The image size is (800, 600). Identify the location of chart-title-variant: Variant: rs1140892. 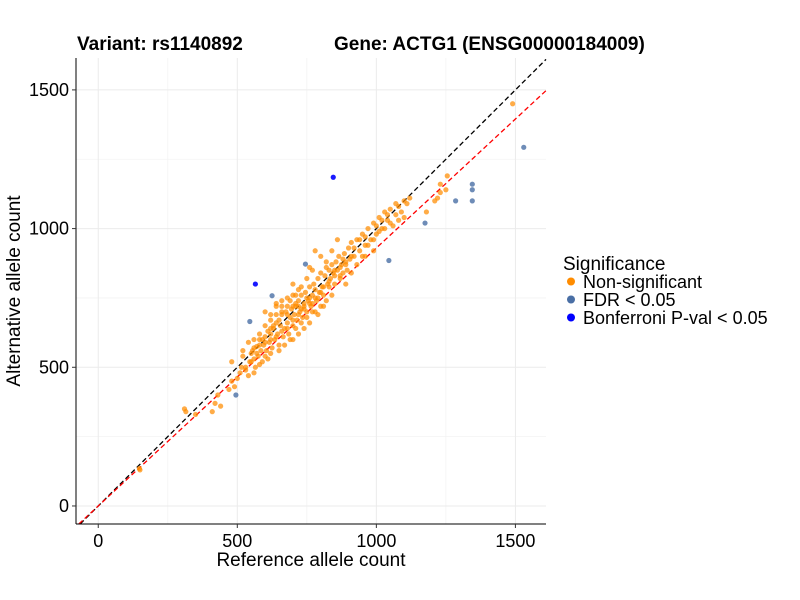
(160, 44).